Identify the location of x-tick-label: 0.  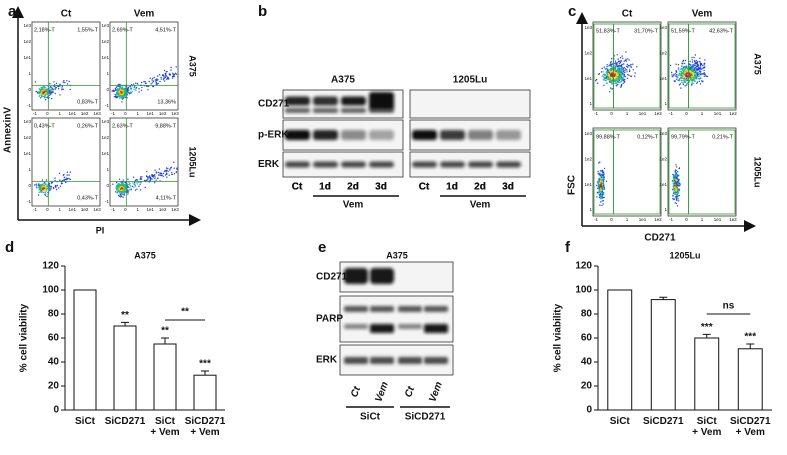
(47, 113).